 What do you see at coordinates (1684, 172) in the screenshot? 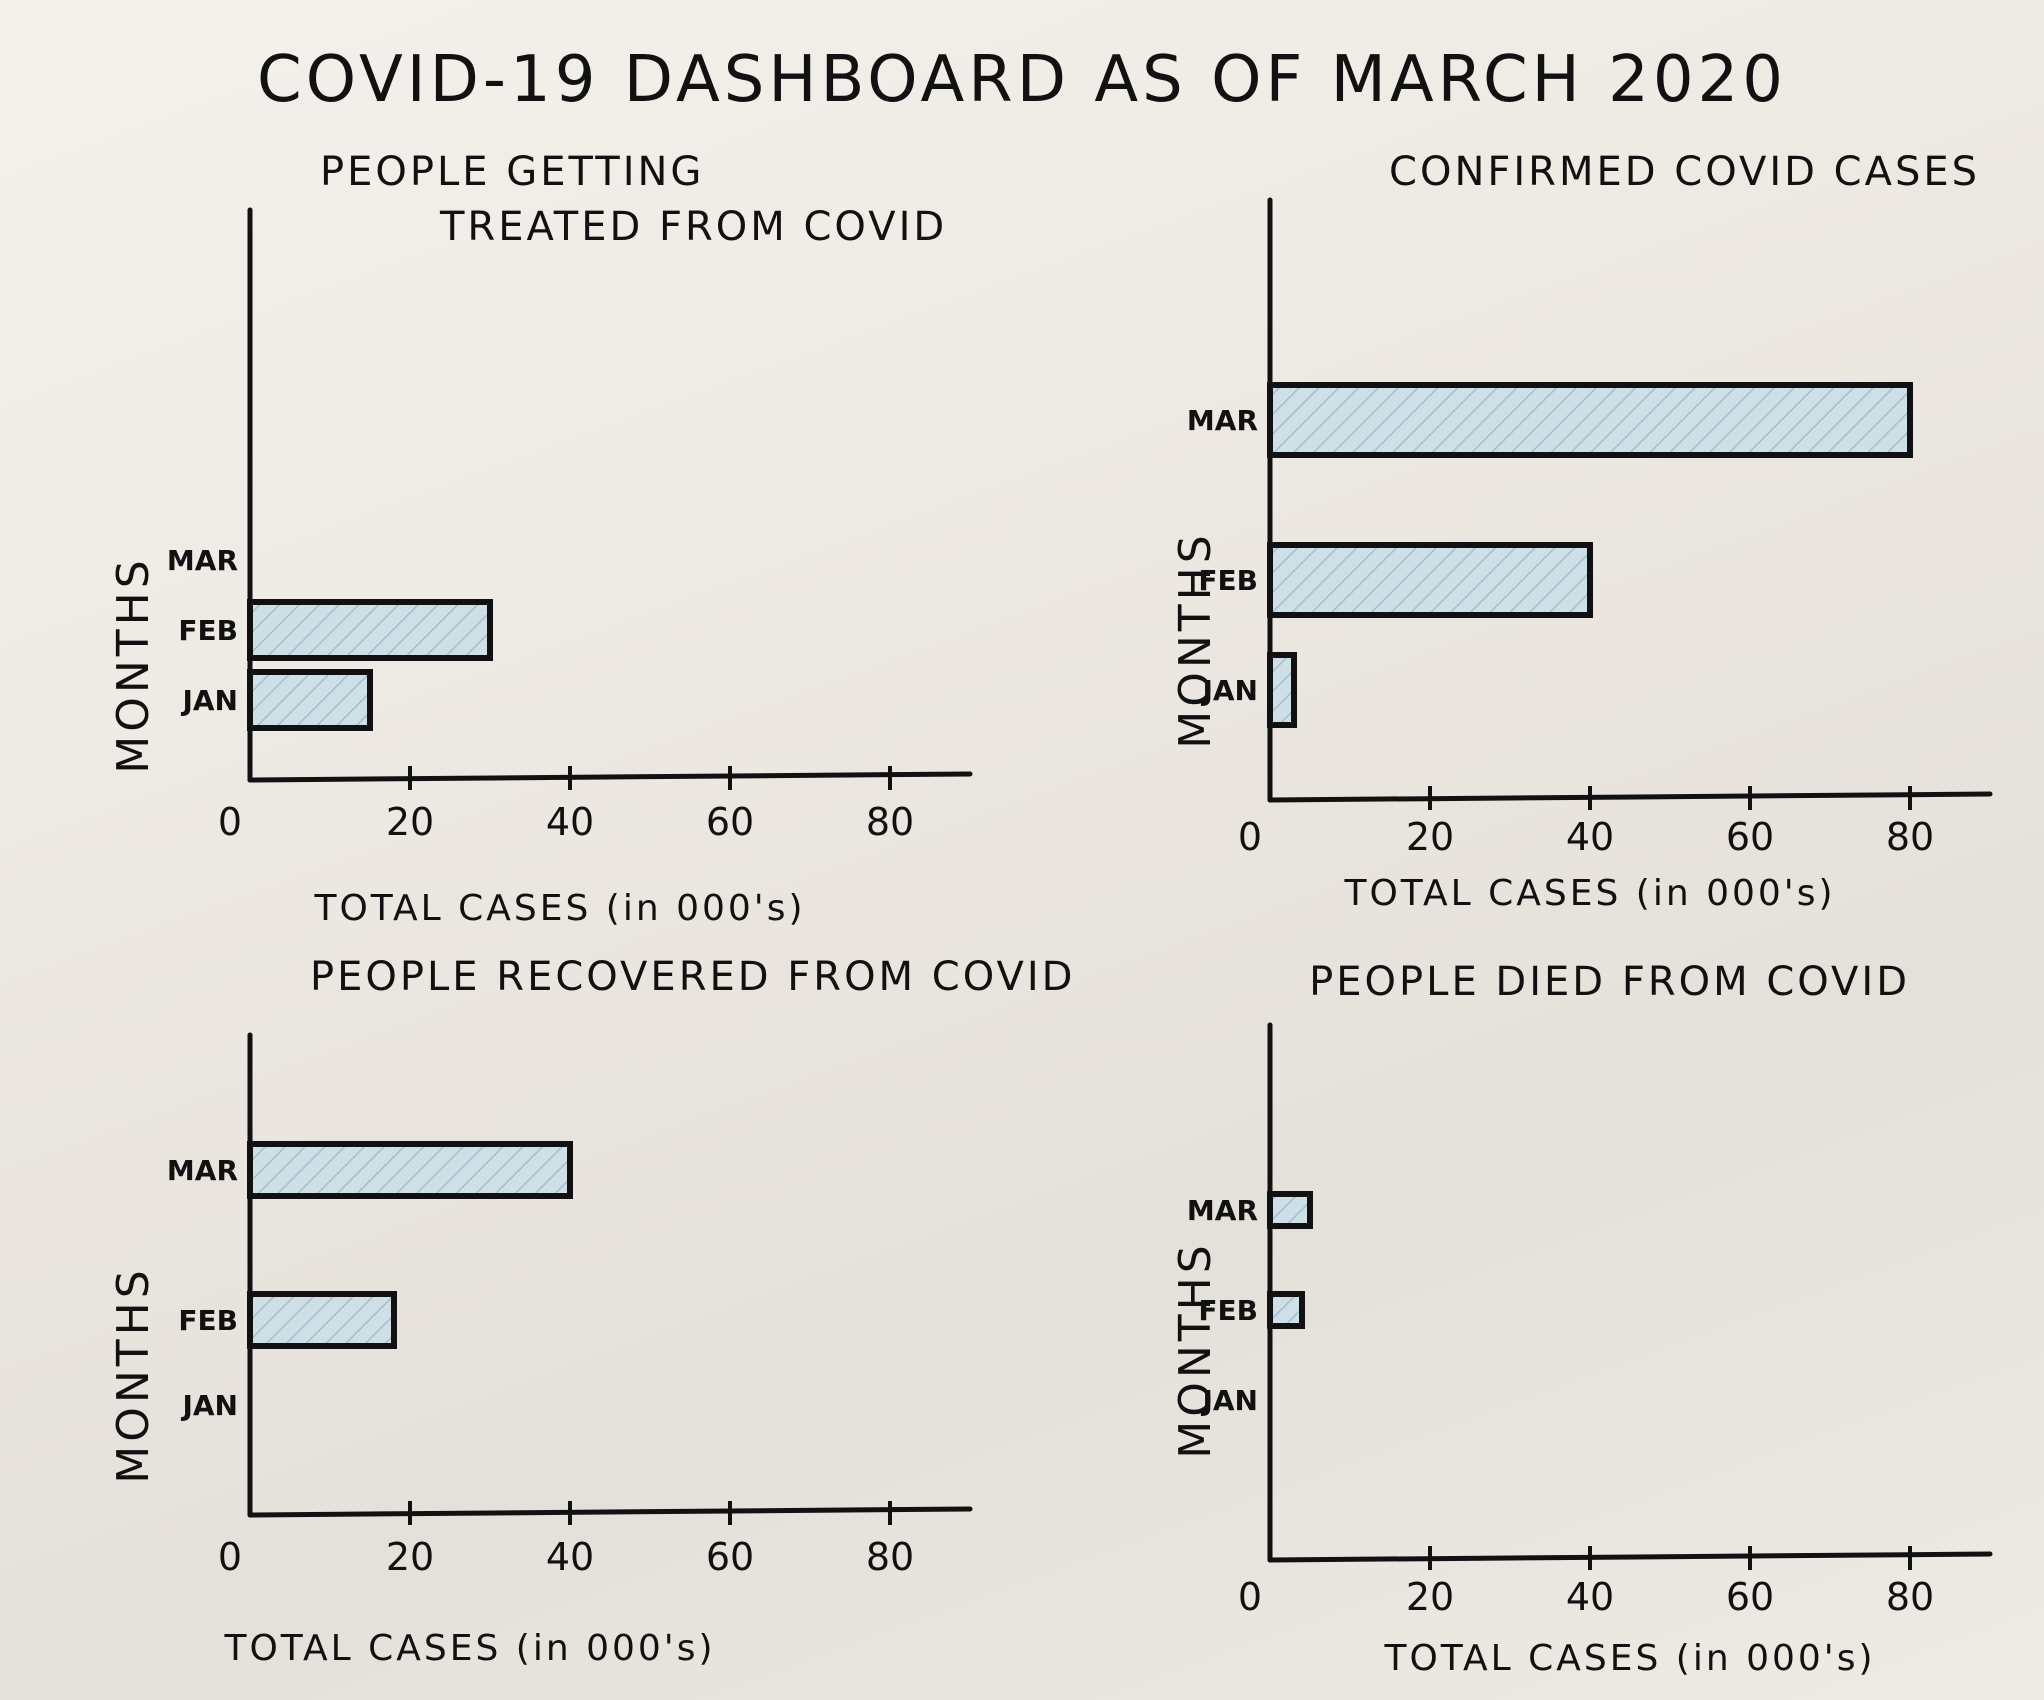
I see `chart-title: CONFIRMED COVID CASES` at bounding box center [1684, 172].